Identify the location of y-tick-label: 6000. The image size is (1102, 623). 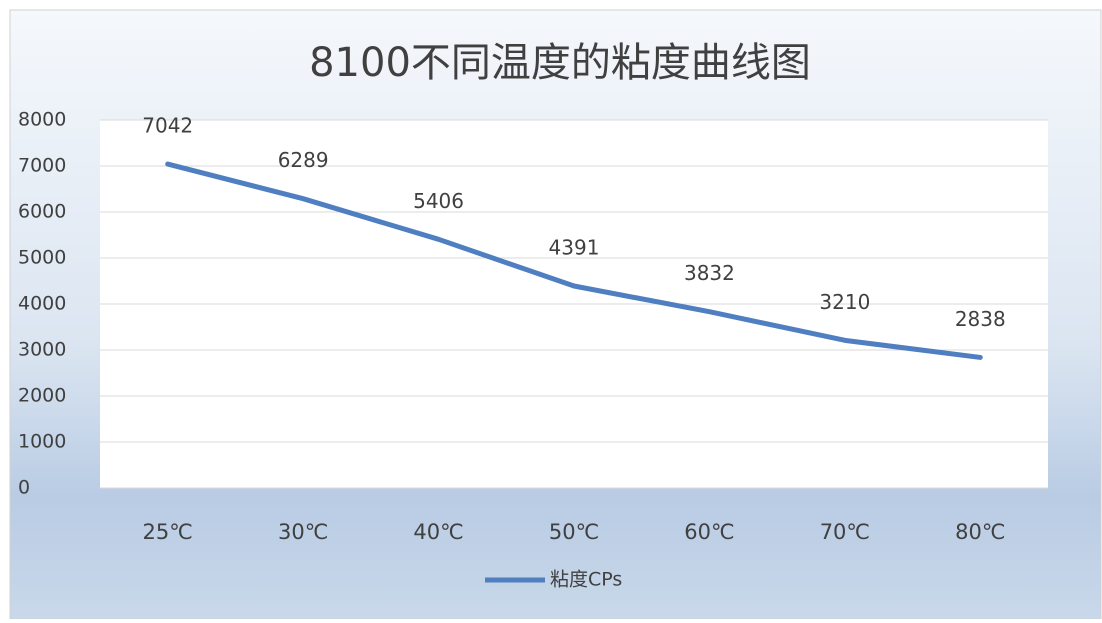
(42, 212).